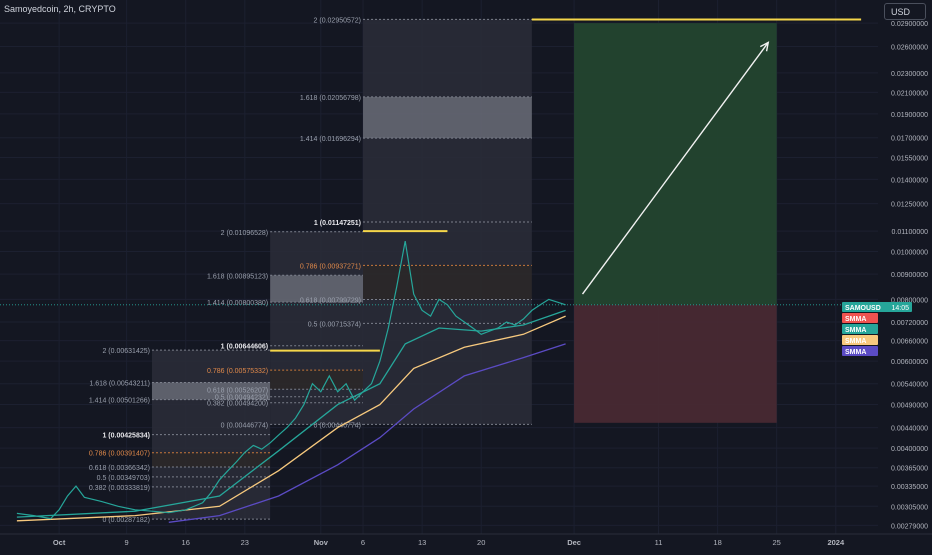 The image size is (932, 555). What do you see at coordinates (119, 383) in the screenshot?
I see `fib-level-label: 1.618 (0.00543211)` at bounding box center [119, 383].